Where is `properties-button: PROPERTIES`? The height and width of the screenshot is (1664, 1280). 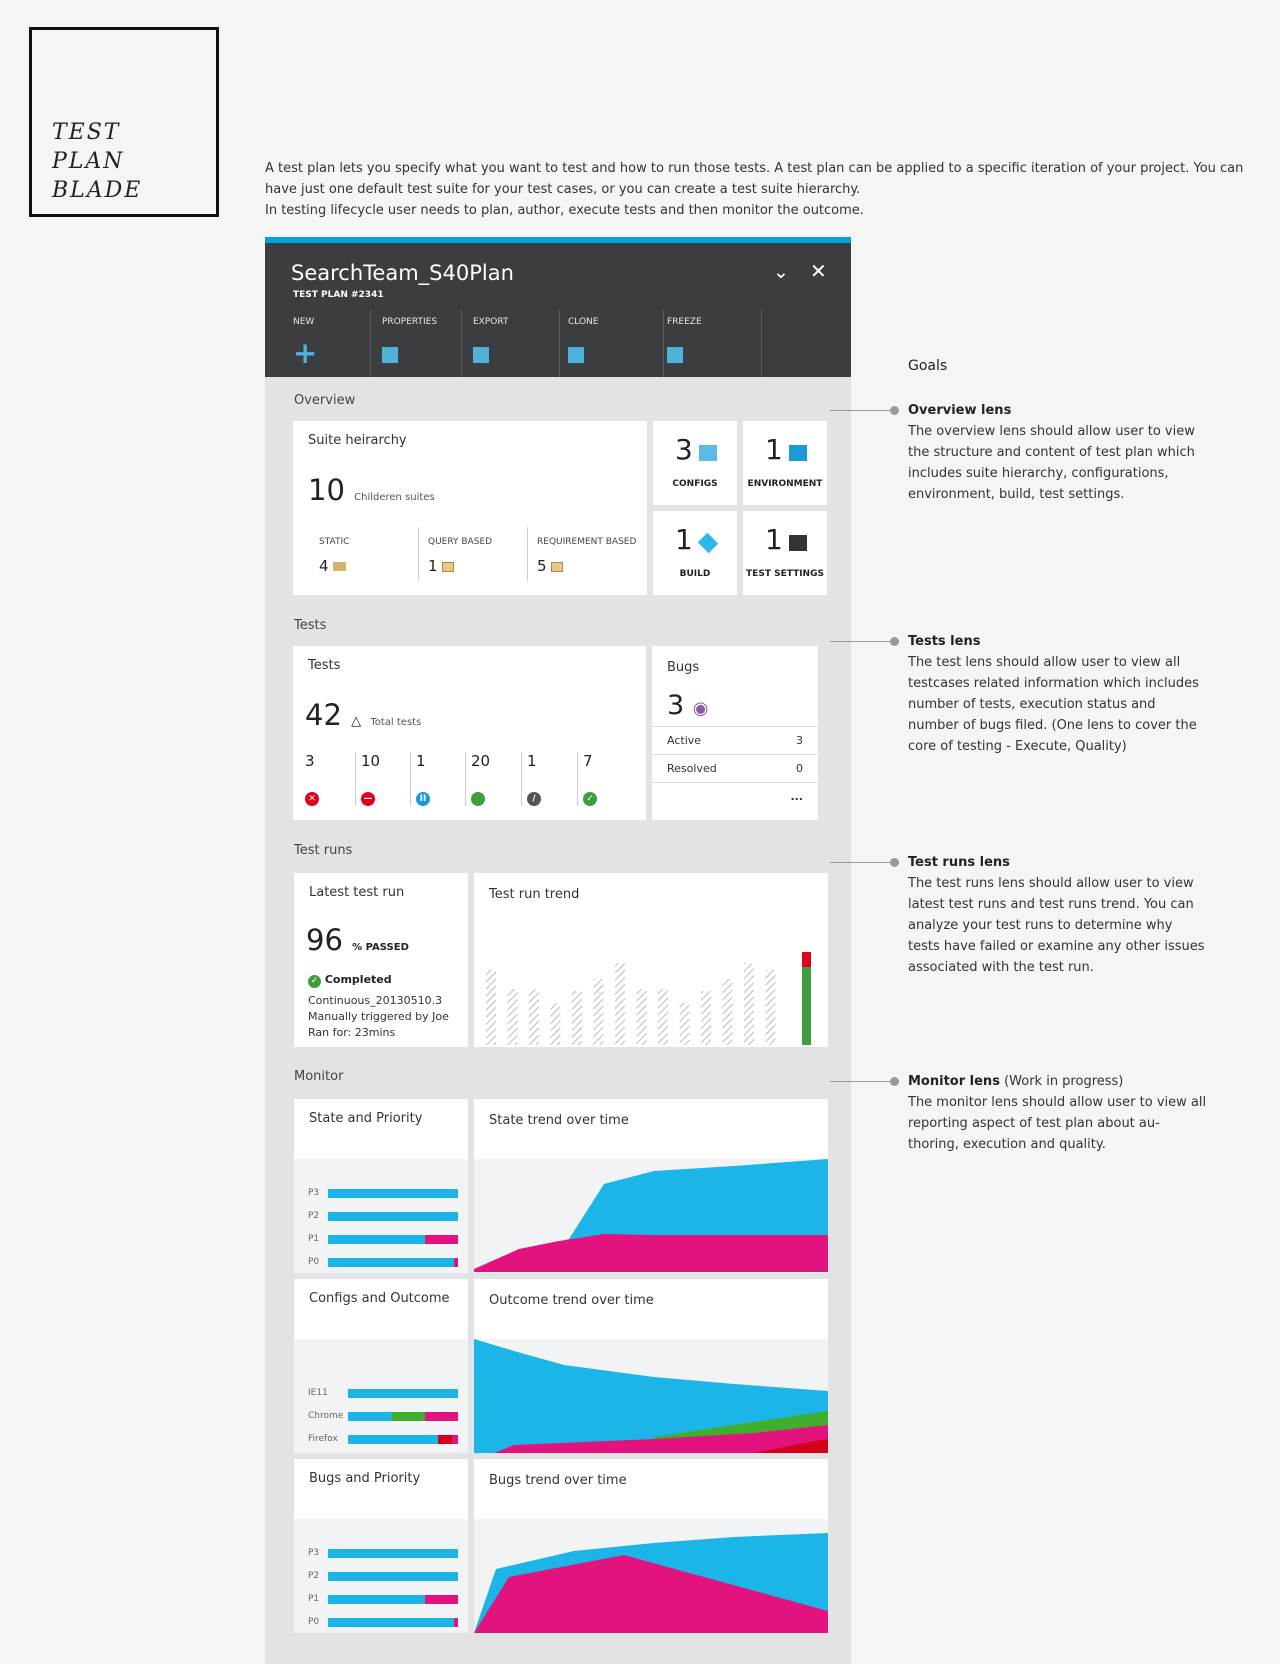 properties-button: PROPERTIES is located at coordinates (422, 343).